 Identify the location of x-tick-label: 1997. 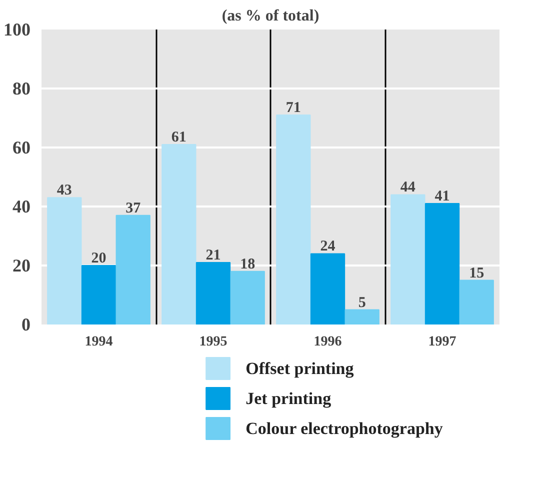
(442, 342).